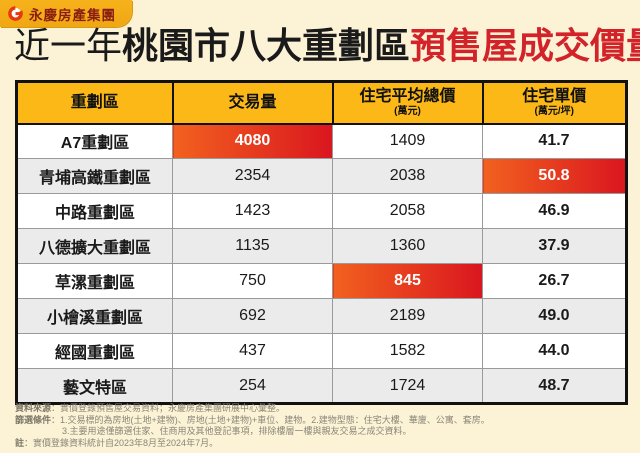 Image resolution: width=640 pixels, height=453 pixels. I want to click on cell-total-highlight: 845, so click(407, 281).